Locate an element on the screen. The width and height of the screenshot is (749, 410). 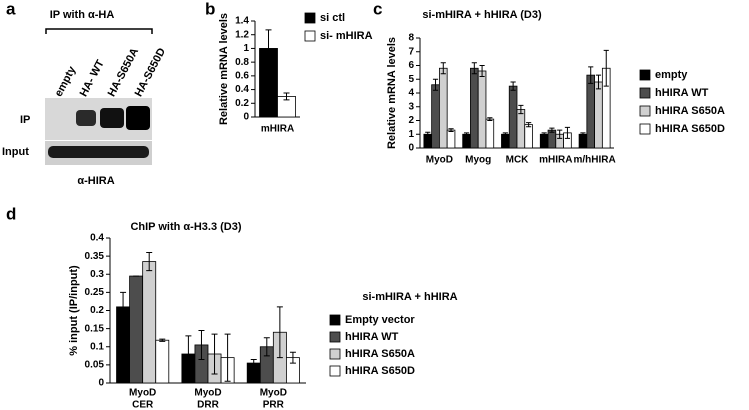
blot-header: IP with α-HA is located at coordinates (82, 15).